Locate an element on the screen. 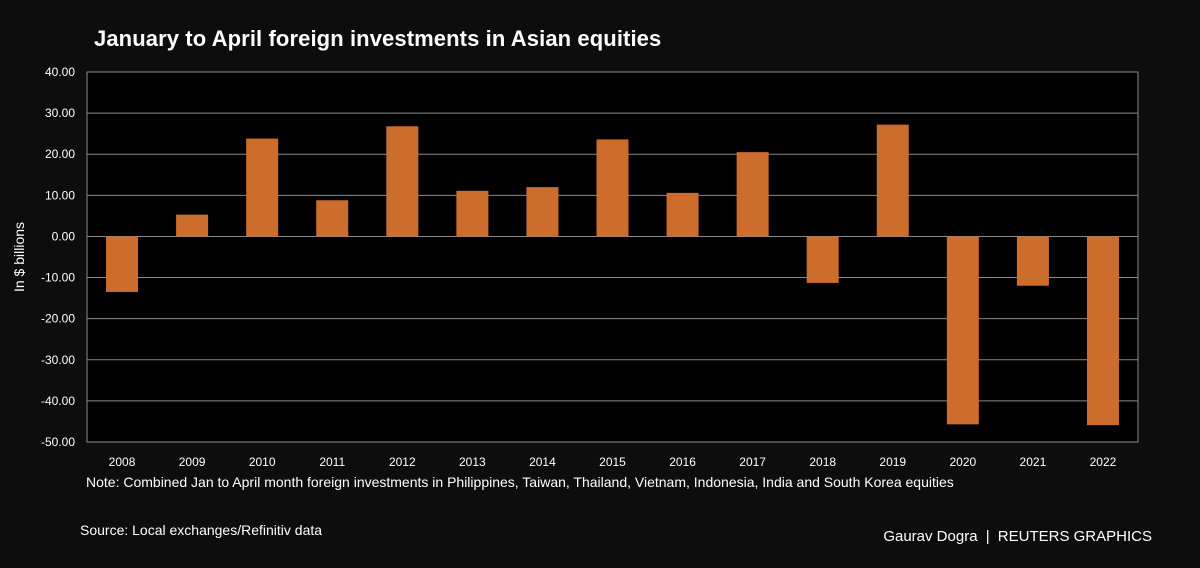  x-tick-label-2009: 2009 is located at coordinates (192, 462).